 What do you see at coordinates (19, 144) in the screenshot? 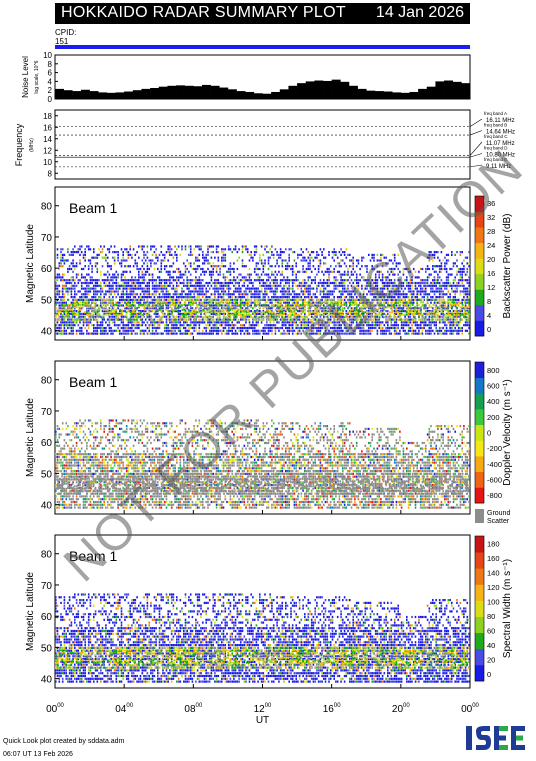
I see `frequency-ylabel: Frequency` at bounding box center [19, 144].